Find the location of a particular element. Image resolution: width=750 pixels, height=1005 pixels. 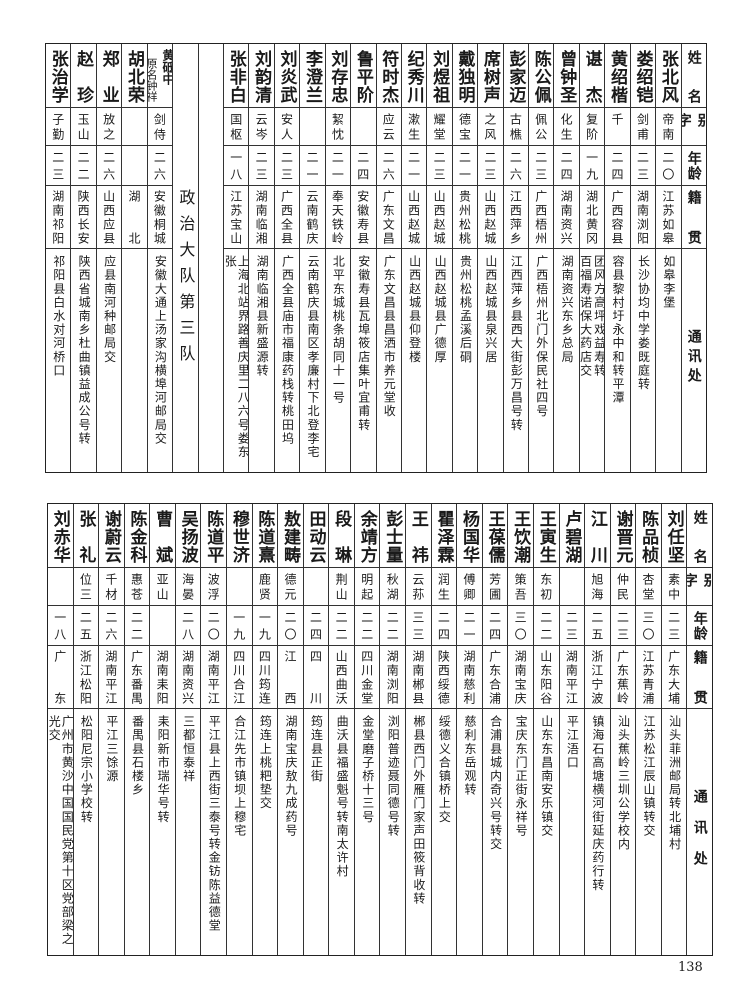

address: 广州市黄沙中国国民党第十区党部梁之光交 is located at coordinates (60, 832).